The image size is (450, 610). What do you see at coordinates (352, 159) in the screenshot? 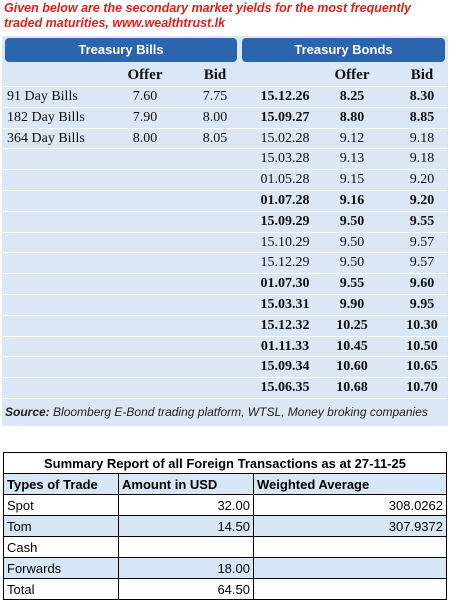
I see `bond-offer: 9.13` at bounding box center [352, 159].